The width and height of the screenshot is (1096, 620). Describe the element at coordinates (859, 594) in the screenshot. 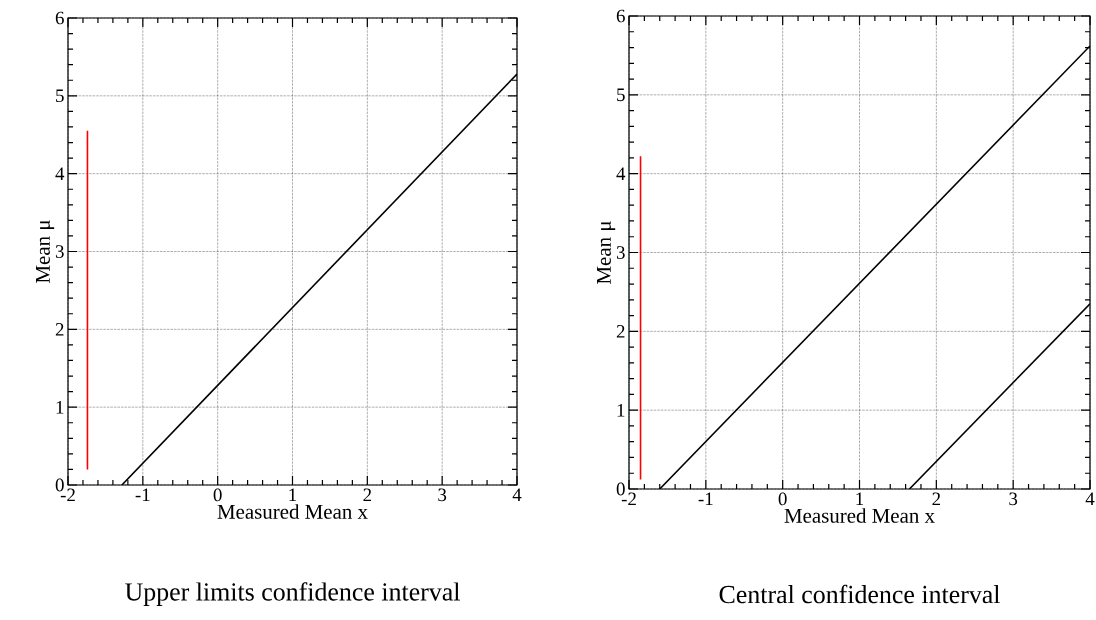

I see `text: Central confidence interval` at that location.